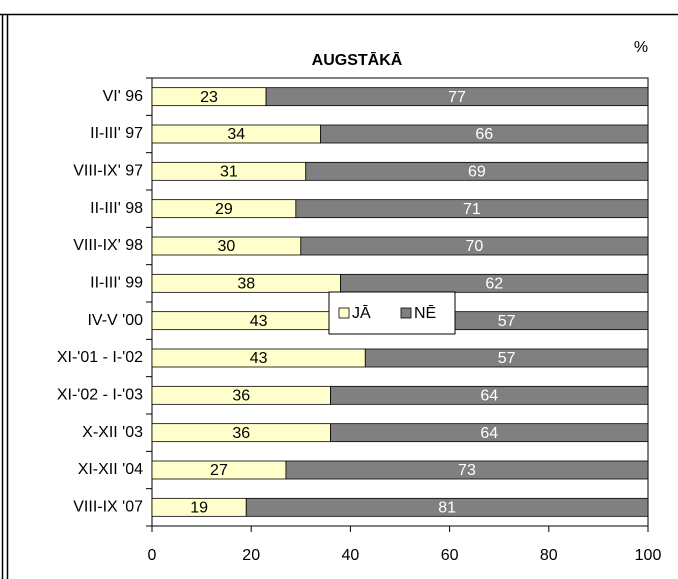  Describe the element at coordinates (115, 320) in the screenshot. I see `y-tick-label: IV-V '00` at that location.